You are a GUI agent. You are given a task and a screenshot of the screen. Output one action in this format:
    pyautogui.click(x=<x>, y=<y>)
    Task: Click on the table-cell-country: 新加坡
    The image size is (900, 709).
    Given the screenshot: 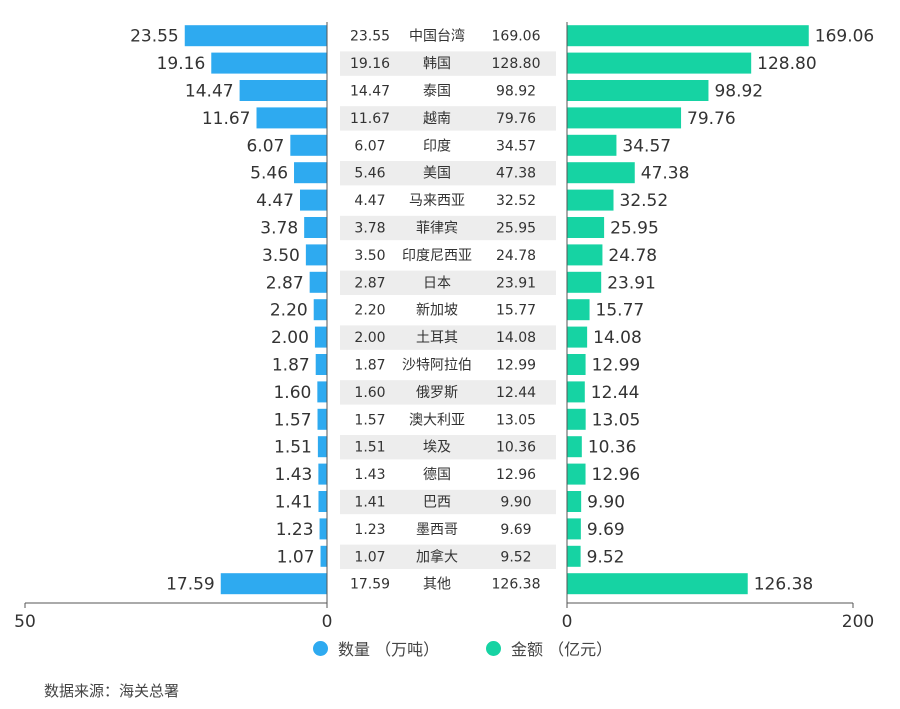 What is the action you would take?
    pyautogui.click(x=437, y=311)
    